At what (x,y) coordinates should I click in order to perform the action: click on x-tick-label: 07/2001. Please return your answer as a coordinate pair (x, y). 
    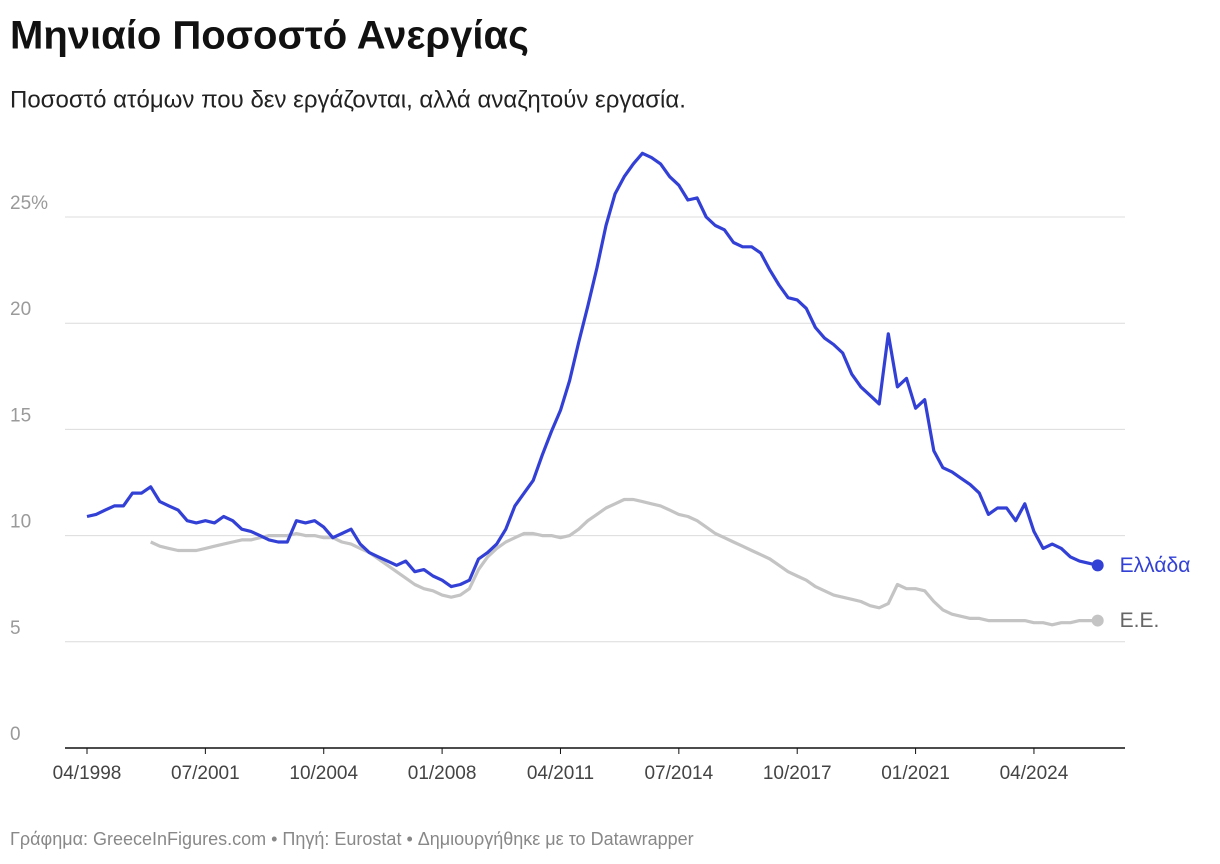
    Looking at the image, I should click on (205, 773).